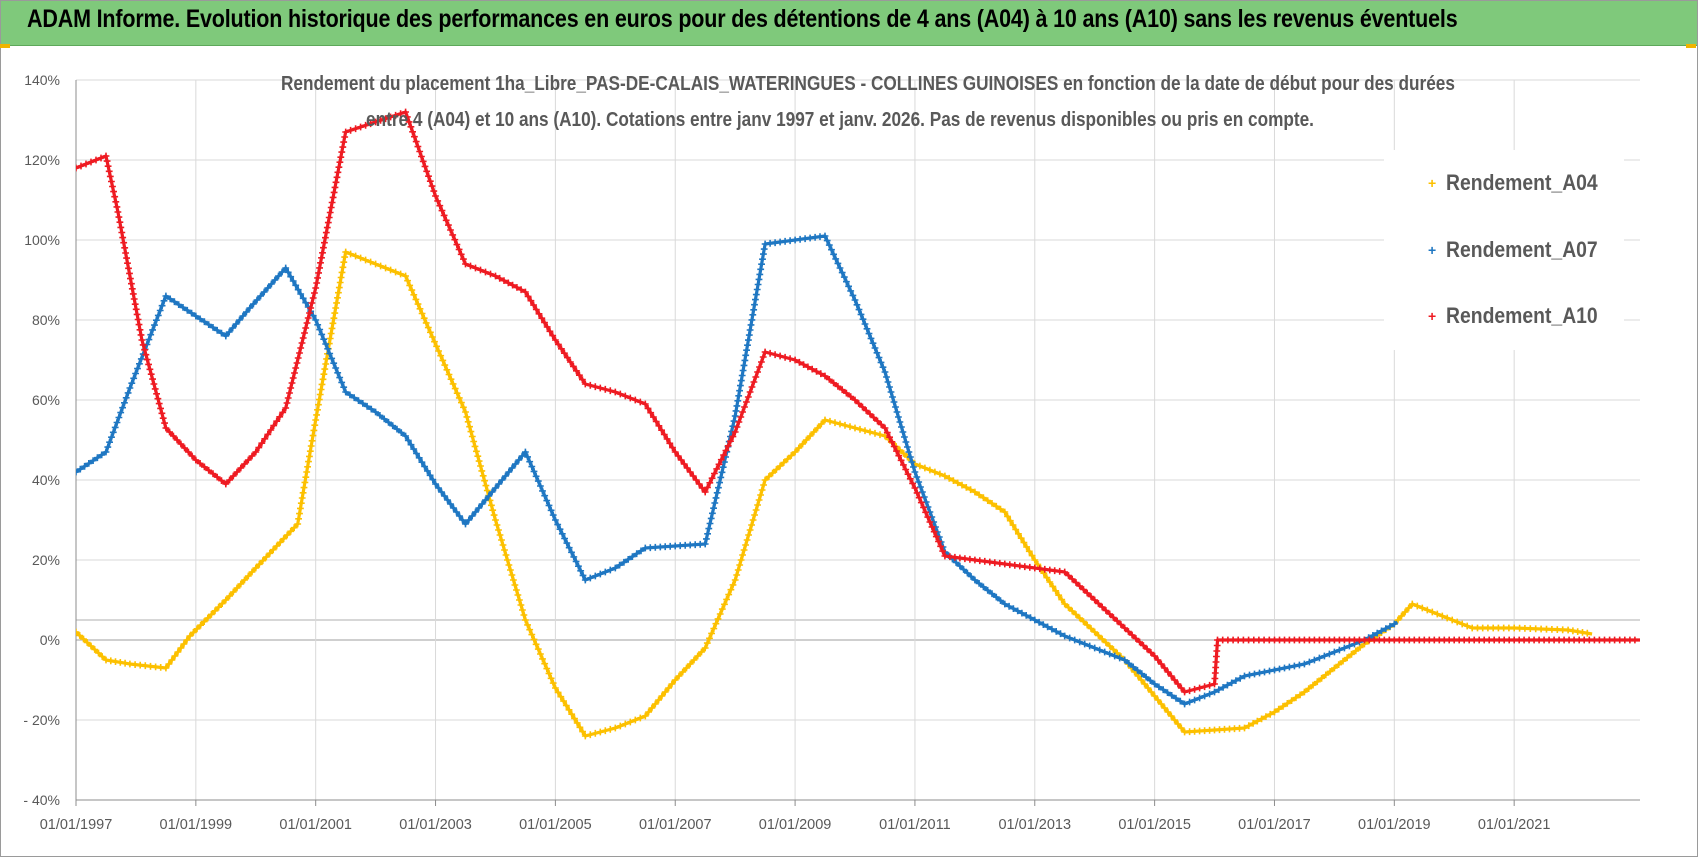 Image resolution: width=1698 pixels, height=857 pixels. Describe the element at coordinates (76, 825) in the screenshot. I see `x-tick-label: 01/01/1997` at that location.